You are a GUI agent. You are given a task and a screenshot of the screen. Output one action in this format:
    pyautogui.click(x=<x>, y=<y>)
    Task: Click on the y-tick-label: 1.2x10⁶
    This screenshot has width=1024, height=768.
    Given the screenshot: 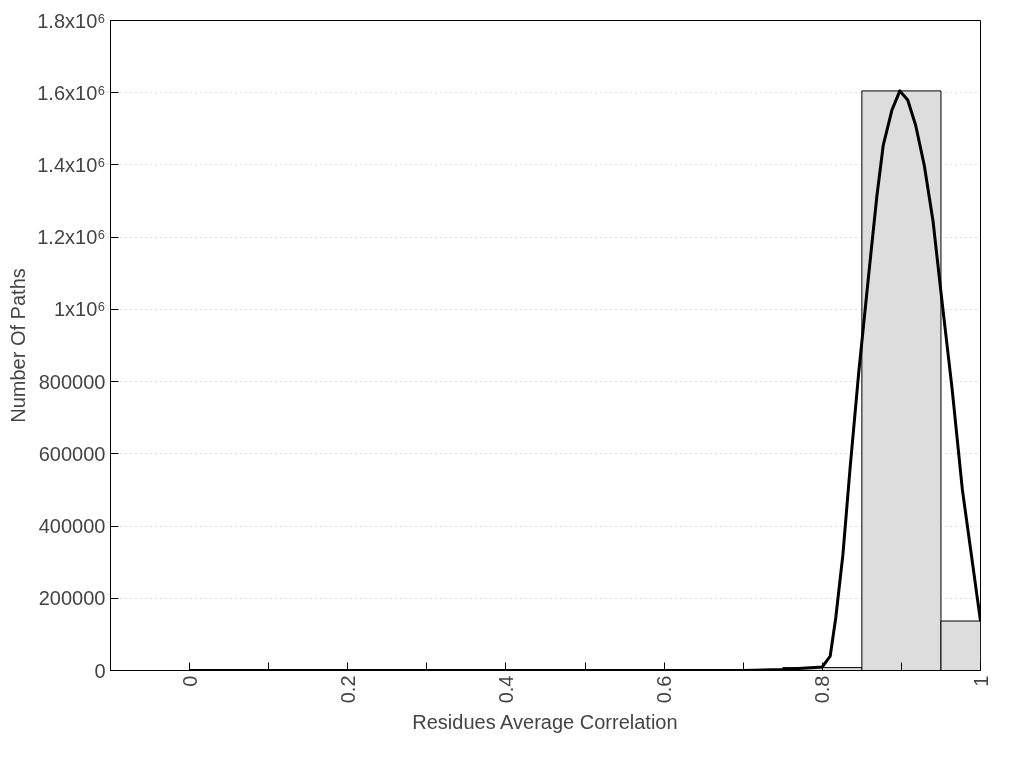 What is the action you would take?
    pyautogui.click(x=71, y=237)
    